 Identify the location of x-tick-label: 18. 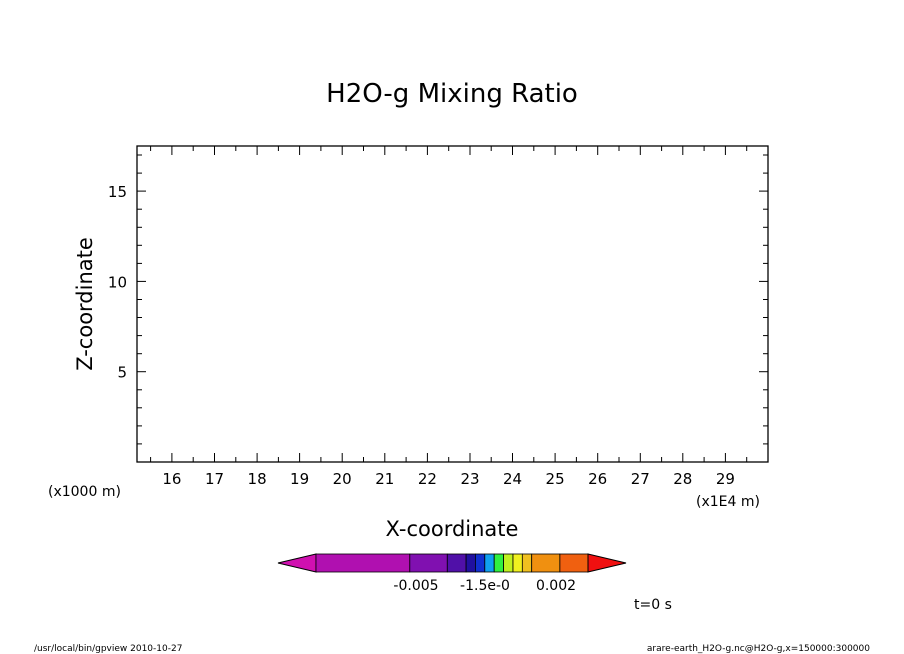
(257, 479).